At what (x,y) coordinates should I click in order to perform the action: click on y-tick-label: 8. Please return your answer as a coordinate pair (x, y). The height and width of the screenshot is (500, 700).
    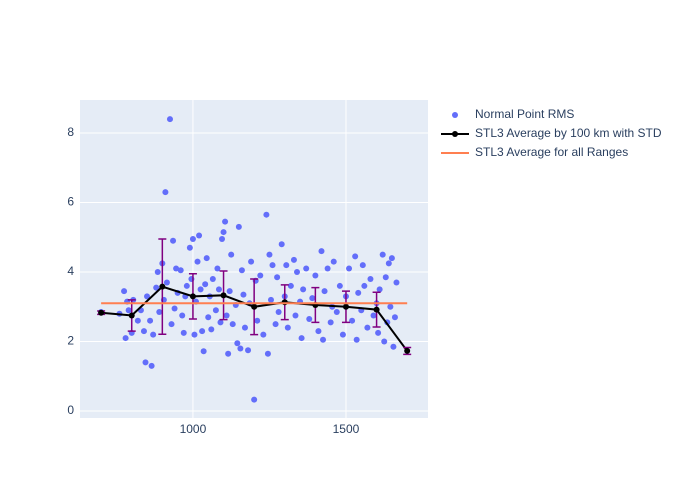
    Looking at the image, I should click on (70, 132).